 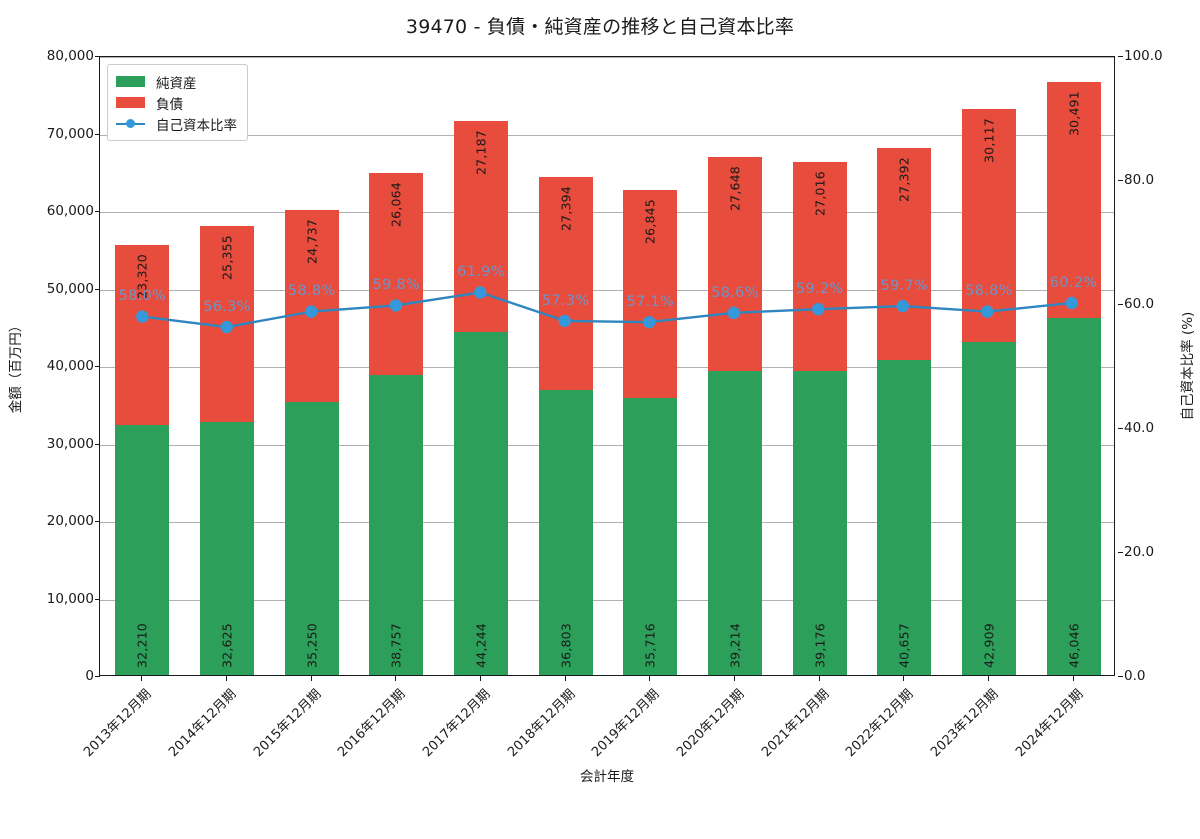 What do you see at coordinates (650, 536) in the screenshot?
I see `bar-segment-equity: 35,716` at bounding box center [650, 536].